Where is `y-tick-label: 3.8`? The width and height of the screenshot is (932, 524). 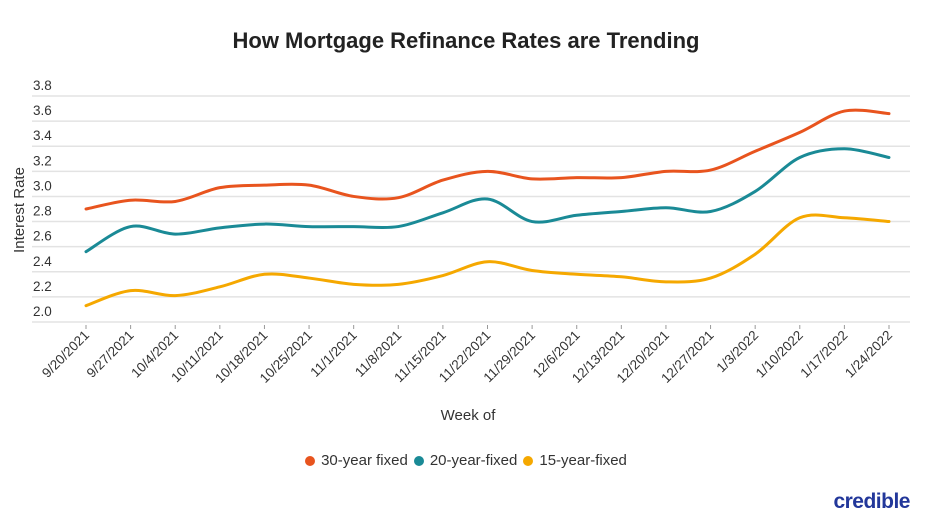
y-tick-label: 3.8 is located at coordinates (42, 85).